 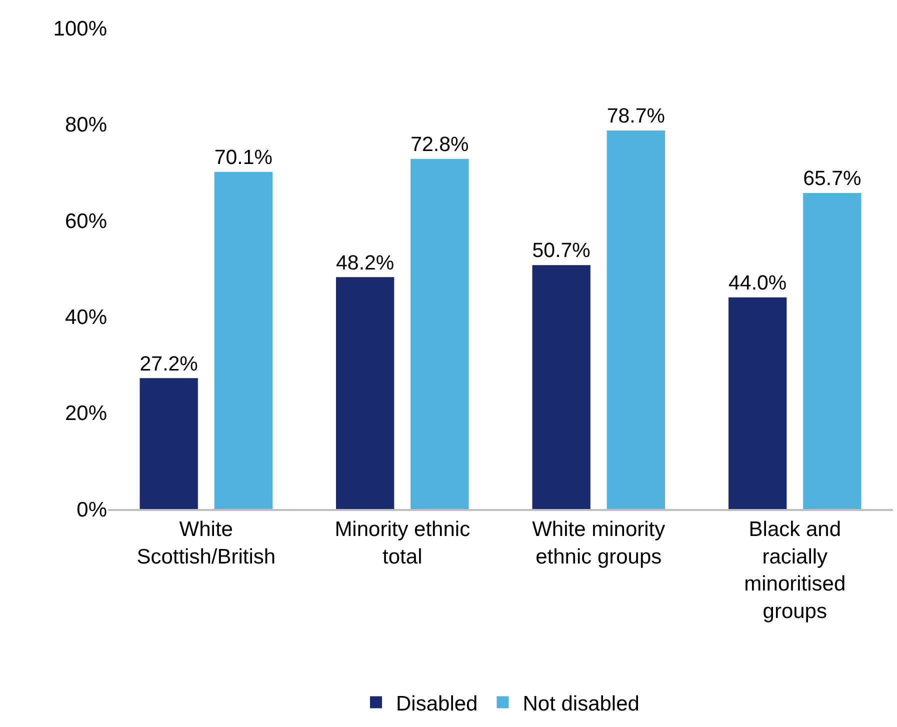 I want to click on data-label: 78.7%, so click(x=635, y=116).